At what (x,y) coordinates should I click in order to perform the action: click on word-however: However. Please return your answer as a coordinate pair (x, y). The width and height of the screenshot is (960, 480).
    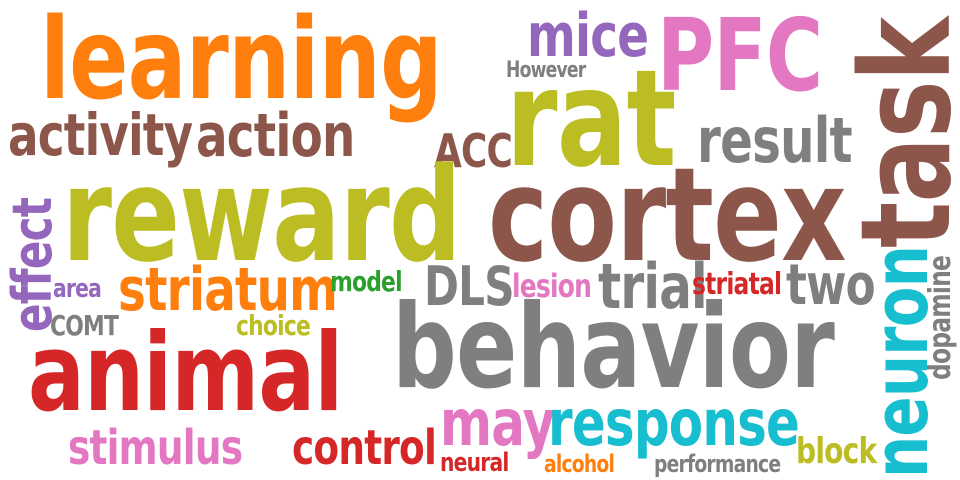
    Looking at the image, I should click on (546, 70).